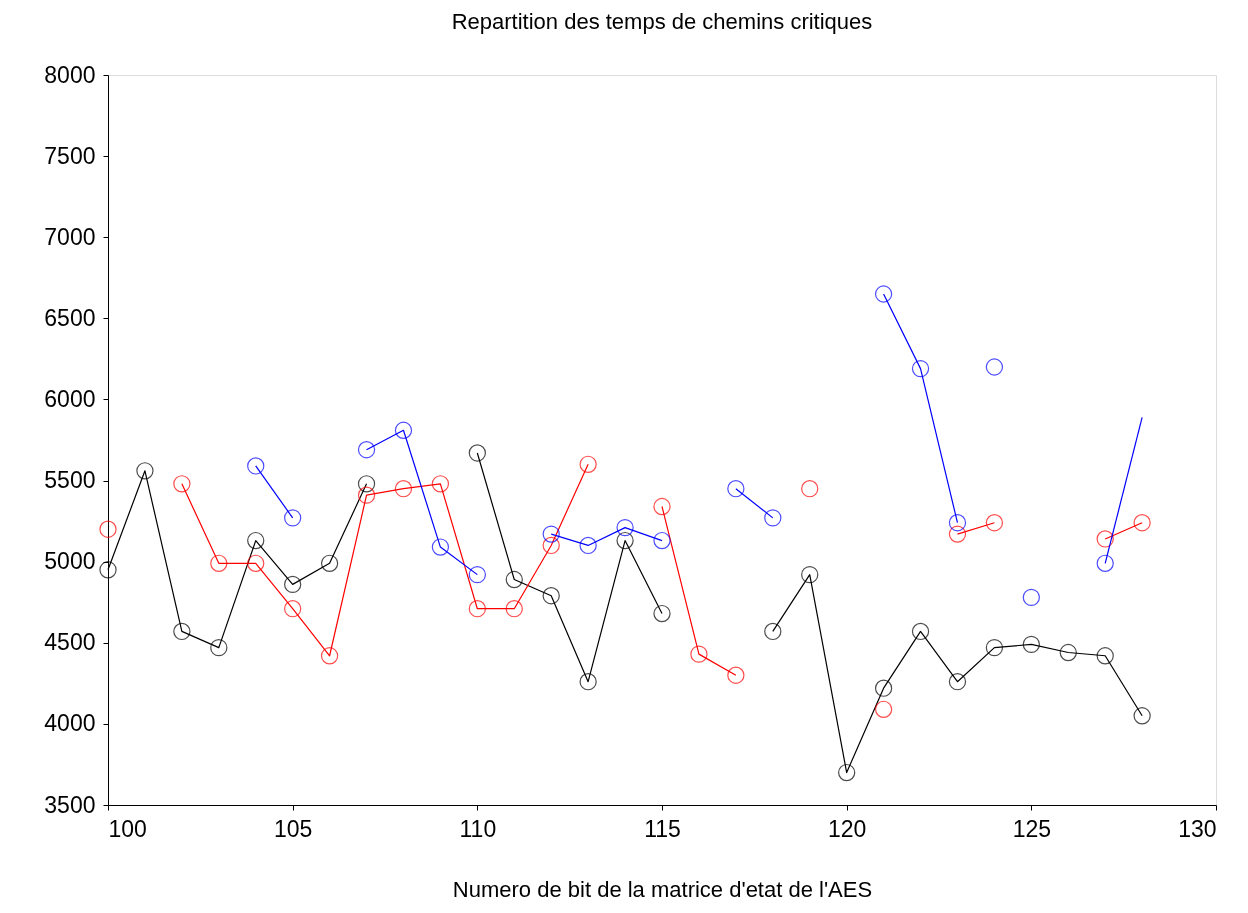  What do you see at coordinates (70, 642) in the screenshot?
I see `y-tick-label: 4500` at bounding box center [70, 642].